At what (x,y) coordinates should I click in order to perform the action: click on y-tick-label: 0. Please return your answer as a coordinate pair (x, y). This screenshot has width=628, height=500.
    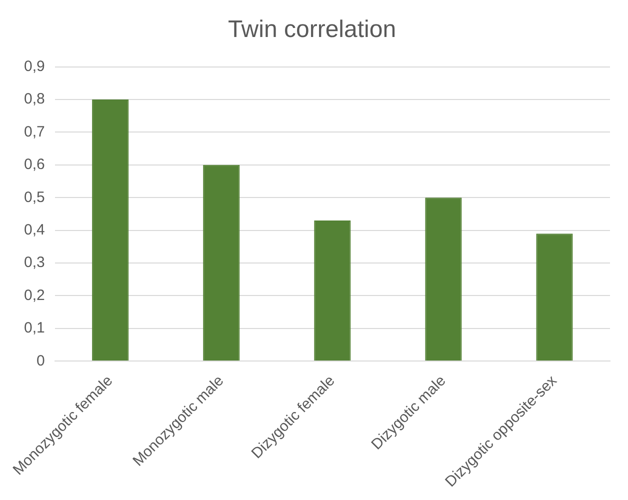
    Looking at the image, I should click on (40, 361).